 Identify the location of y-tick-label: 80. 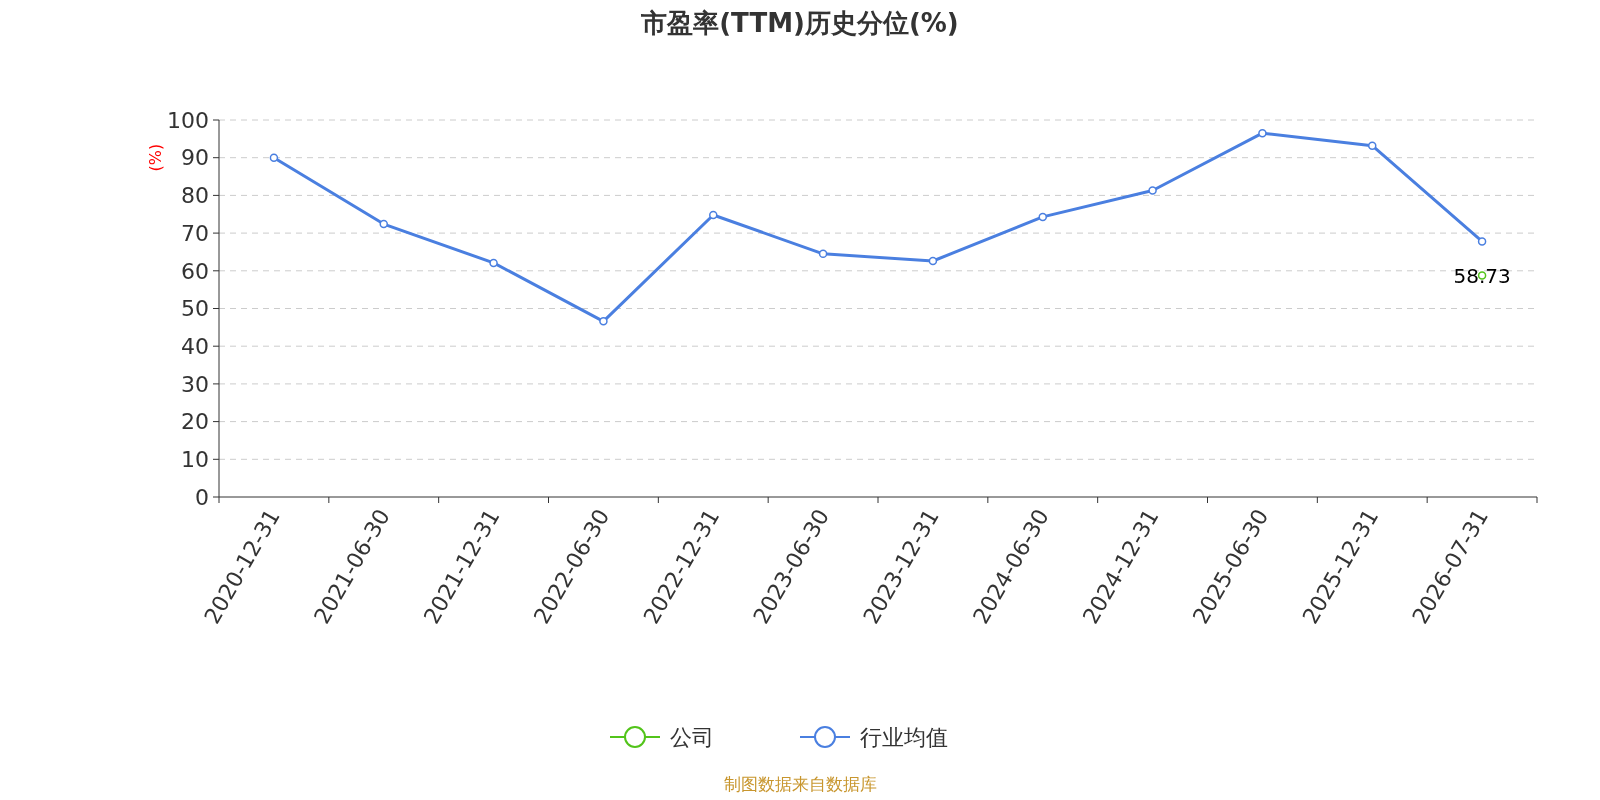
(195, 196).